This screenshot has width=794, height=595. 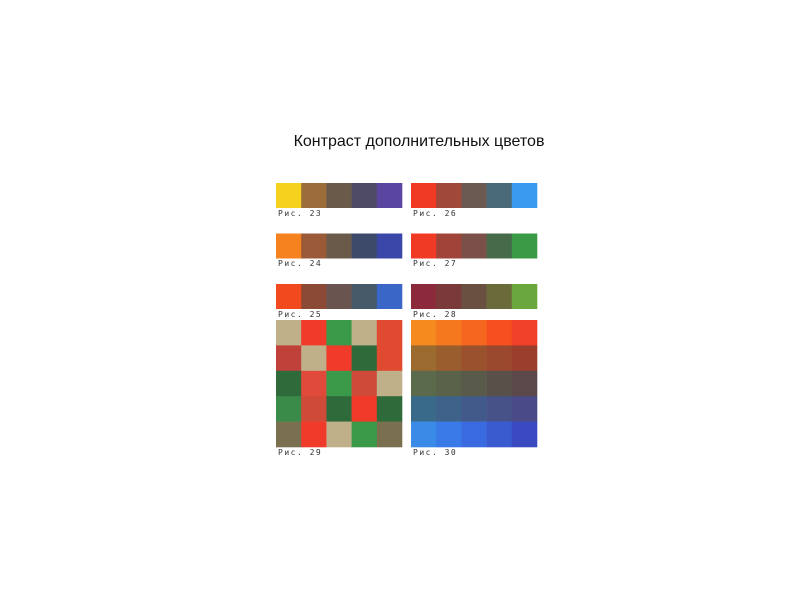 I want to click on figure-caption: Рис. 26, so click(x=435, y=213).